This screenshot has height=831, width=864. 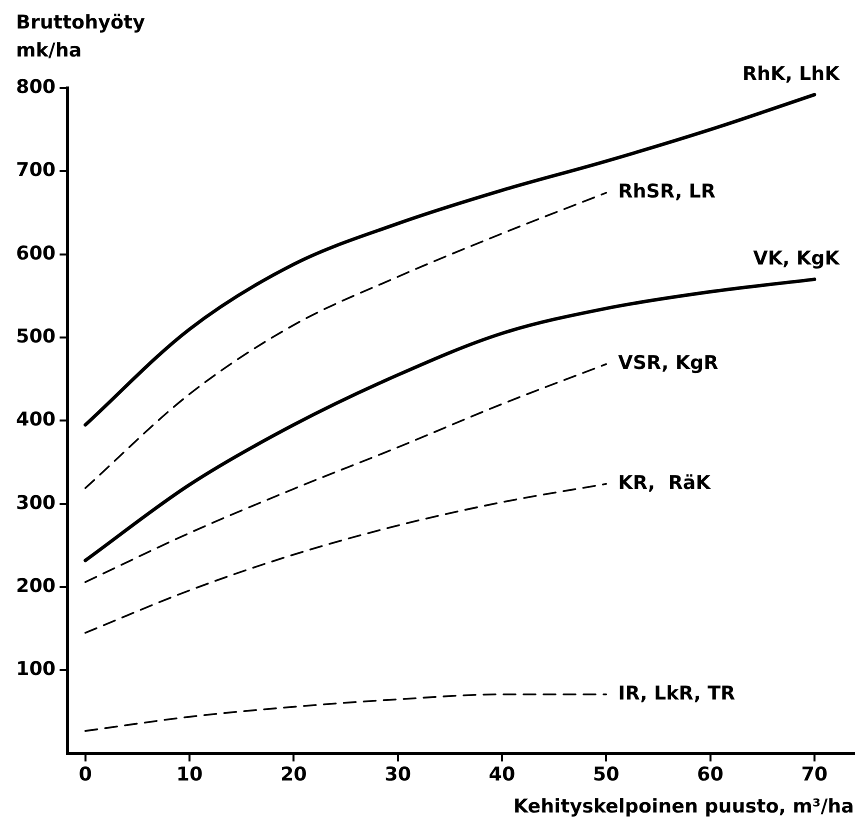 I want to click on x-tick-label: 10, so click(x=189, y=775).